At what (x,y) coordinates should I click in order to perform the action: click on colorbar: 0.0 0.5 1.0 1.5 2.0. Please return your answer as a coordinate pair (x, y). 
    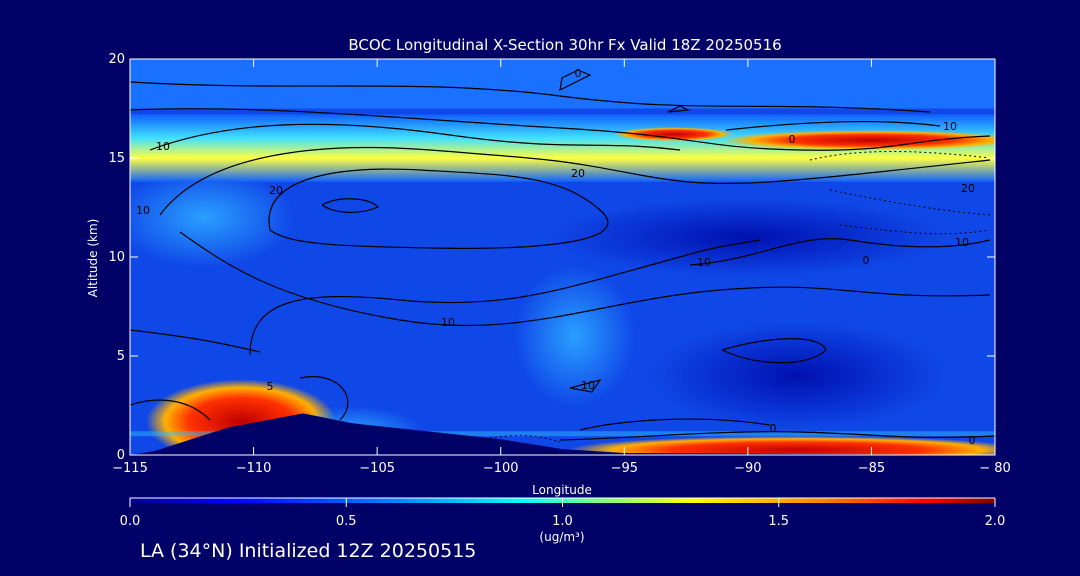
    Looking at the image, I should click on (563, 513).